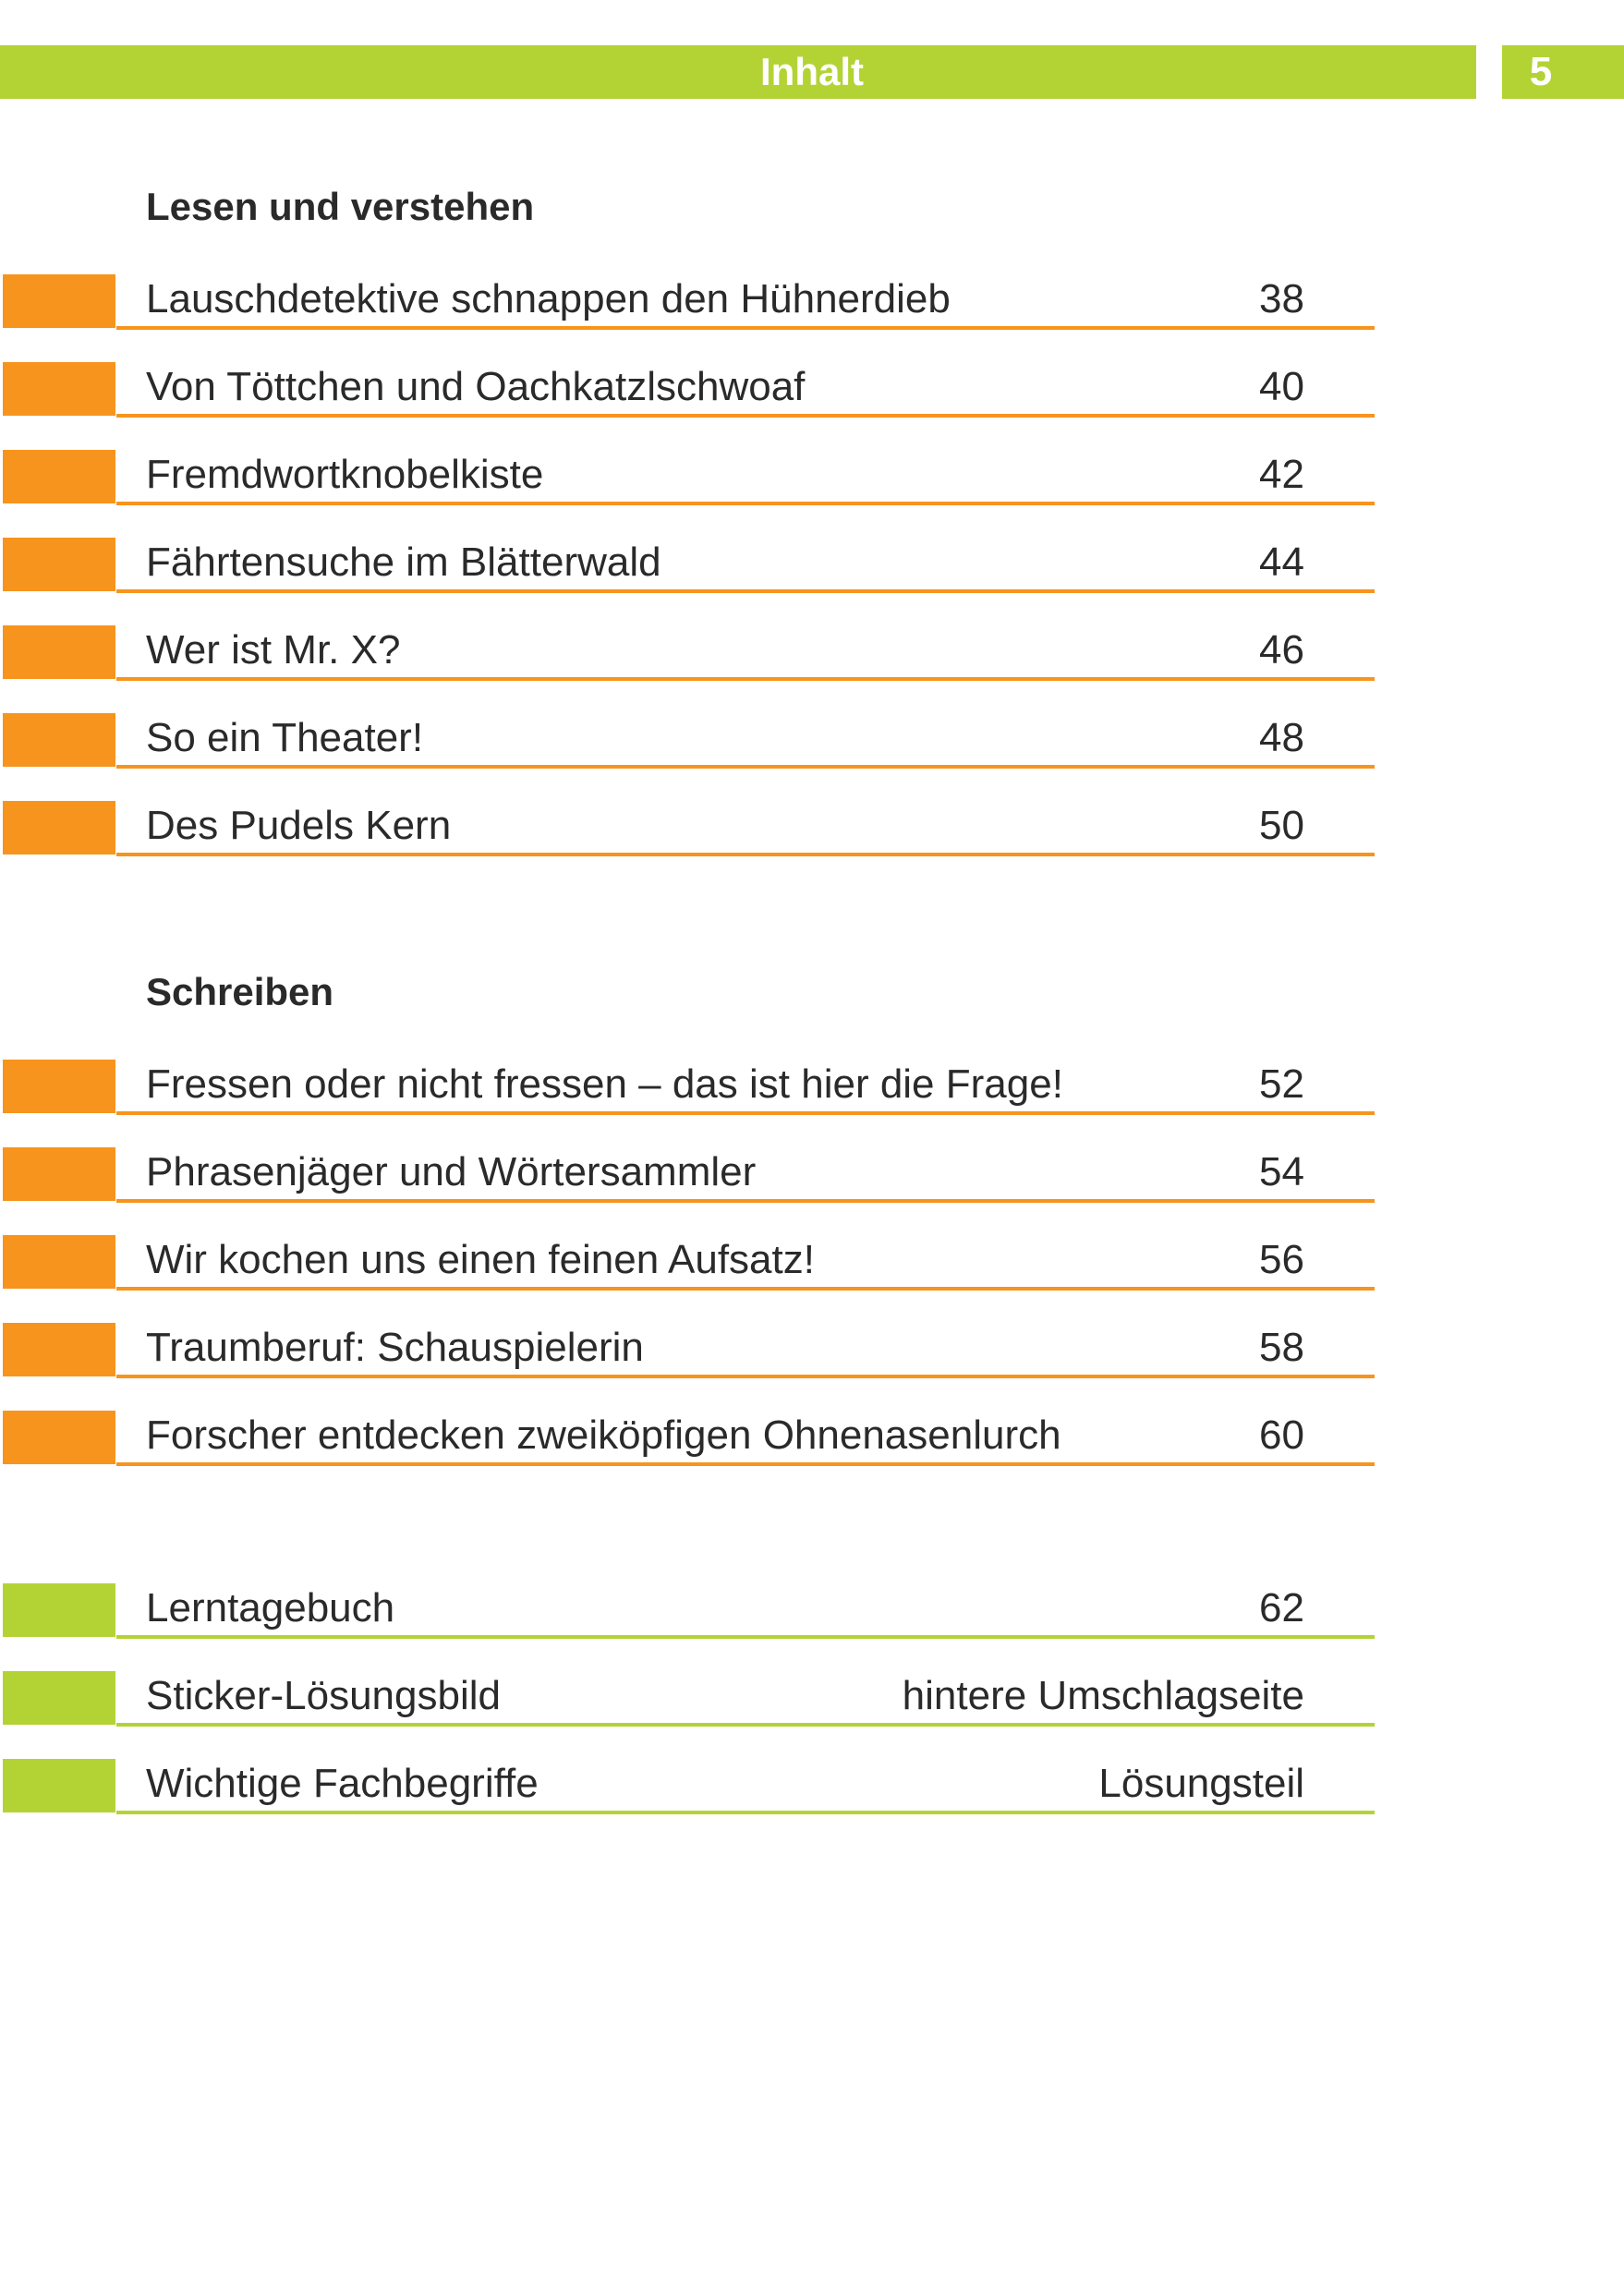 The height and width of the screenshot is (2291, 1624). I want to click on entry-title: Wir kochen uns einen feinen Aufsatz!, so click(480, 1259).